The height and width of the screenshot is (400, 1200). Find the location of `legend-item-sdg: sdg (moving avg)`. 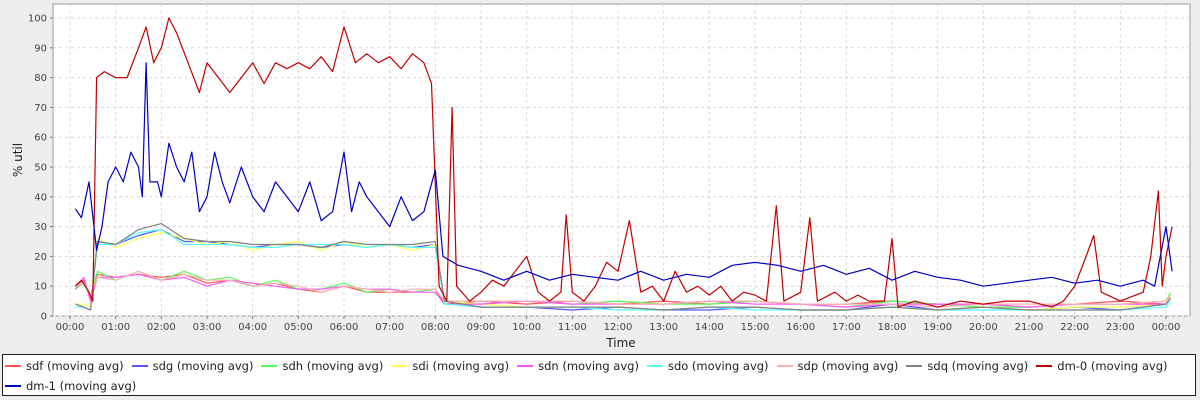

legend-item-sdg: sdg (moving avg) is located at coordinates (192, 366).